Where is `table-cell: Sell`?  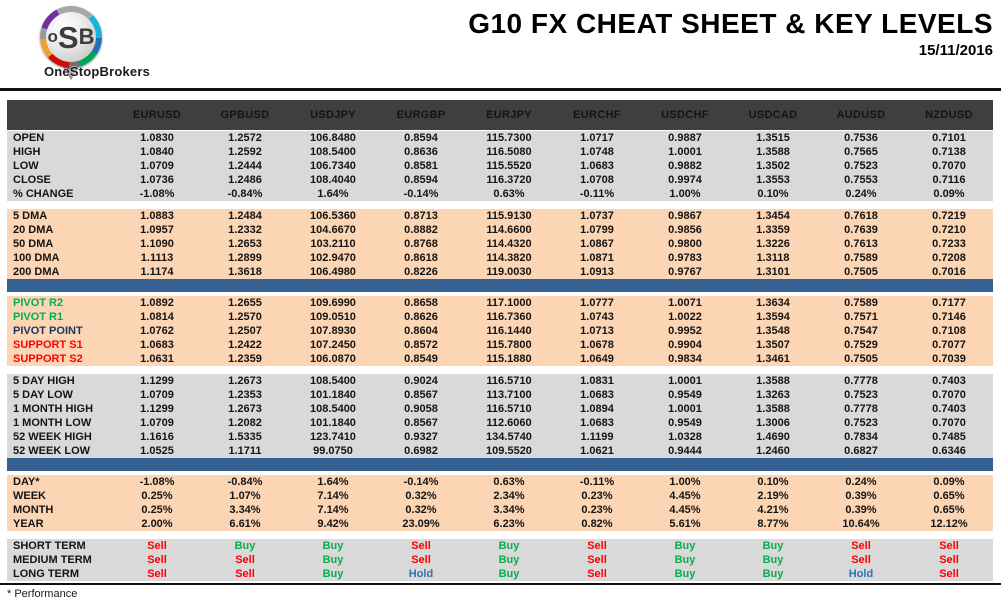
table-cell: Sell is located at coordinates (245, 560).